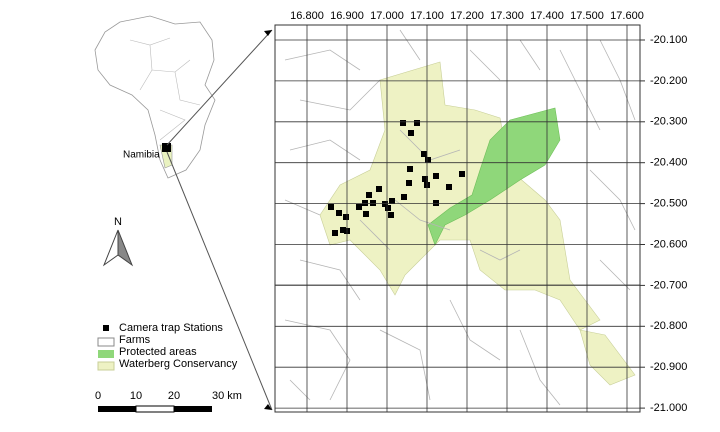 The image size is (720, 432). What do you see at coordinates (668, 367) in the screenshot?
I see `latitude-label: -20.900` at bounding box center [668, 367].